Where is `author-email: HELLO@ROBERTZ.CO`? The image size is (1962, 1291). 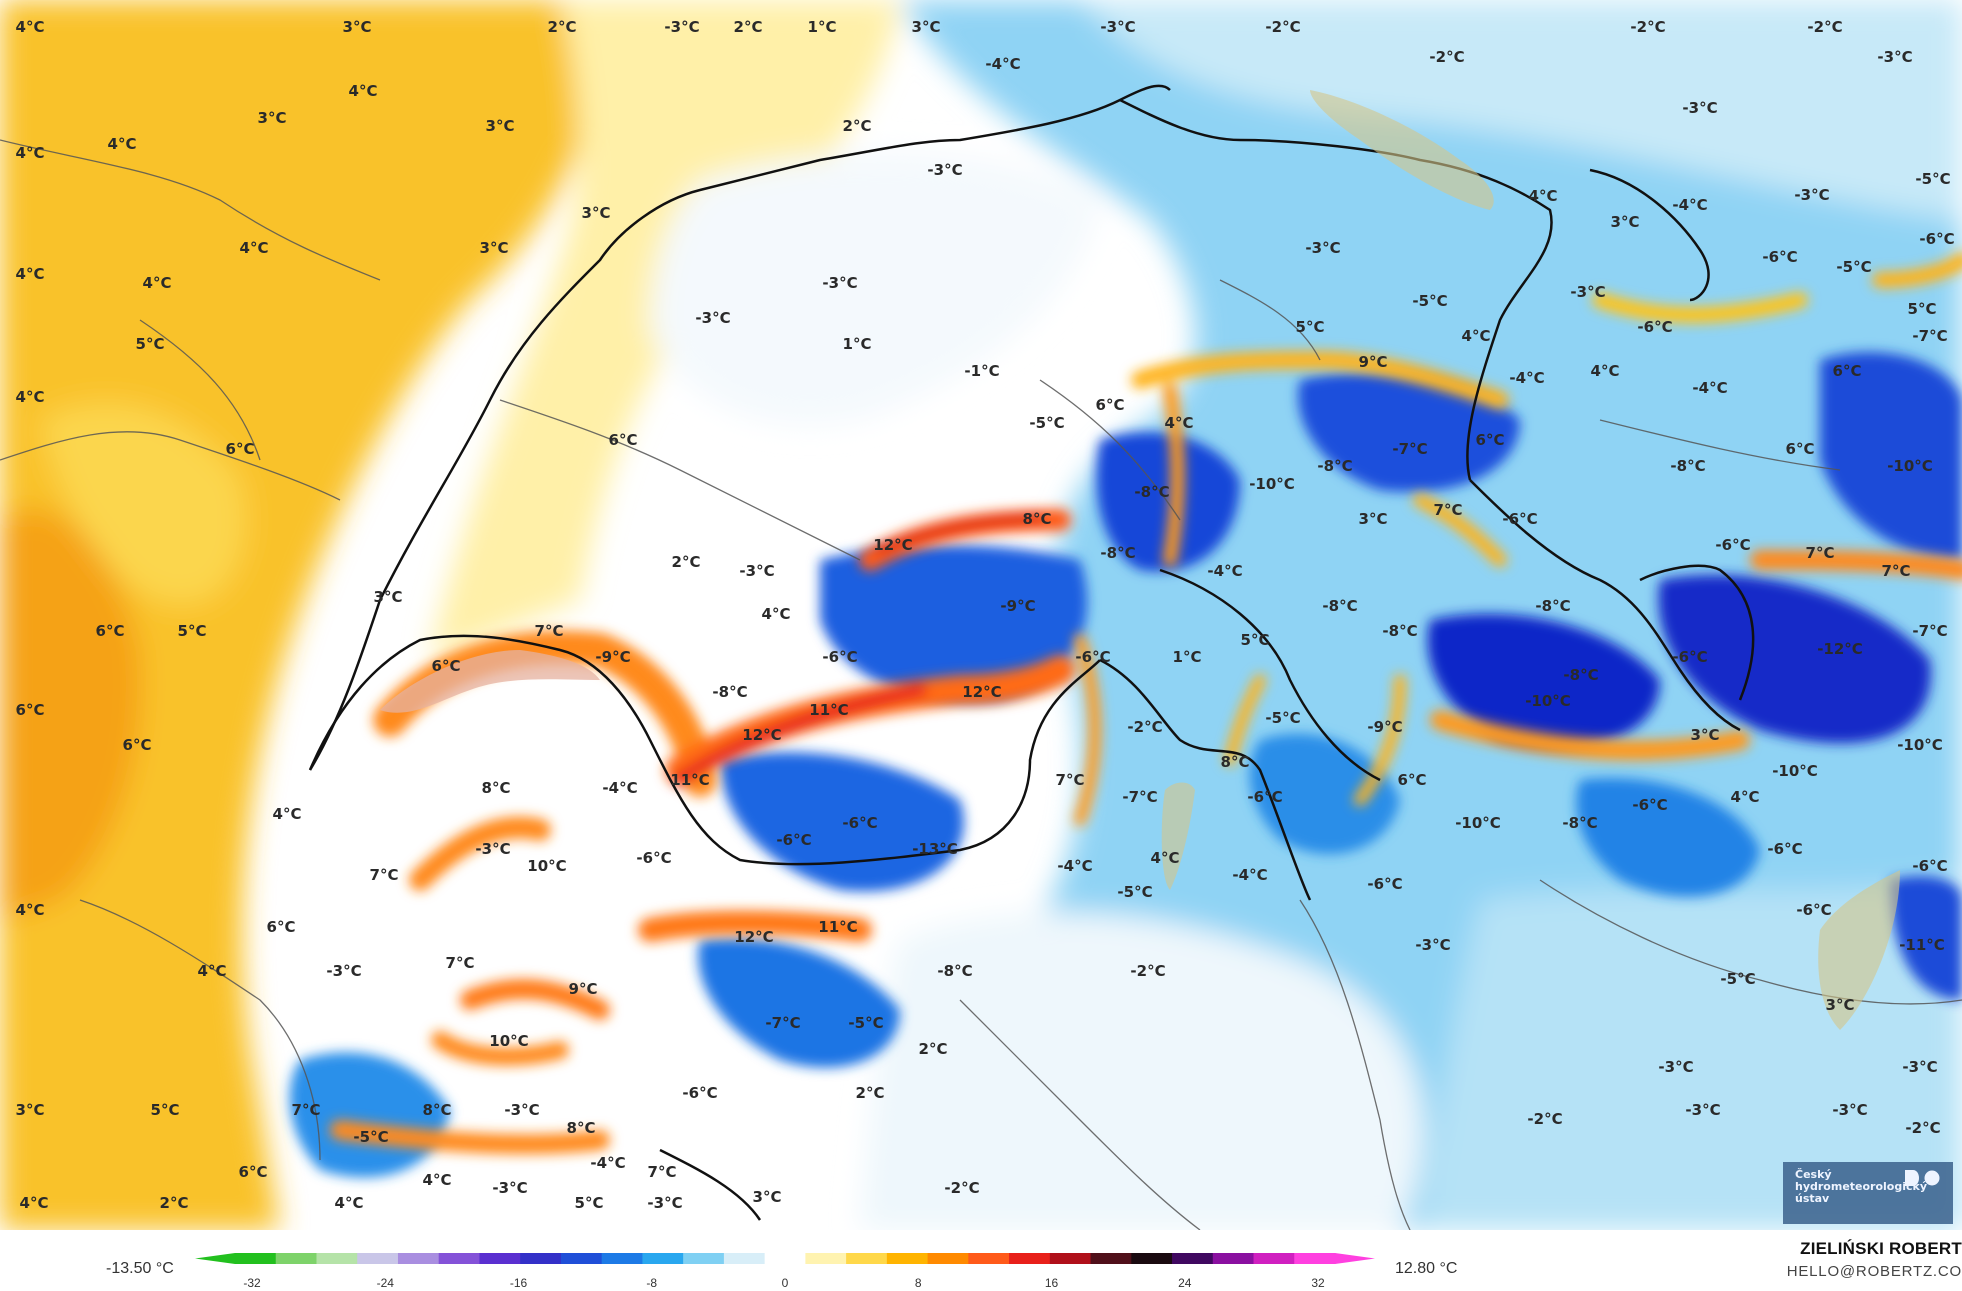
author-email: HELLO@ROBERTZ.CO is located at coordinates (1874, 1271).